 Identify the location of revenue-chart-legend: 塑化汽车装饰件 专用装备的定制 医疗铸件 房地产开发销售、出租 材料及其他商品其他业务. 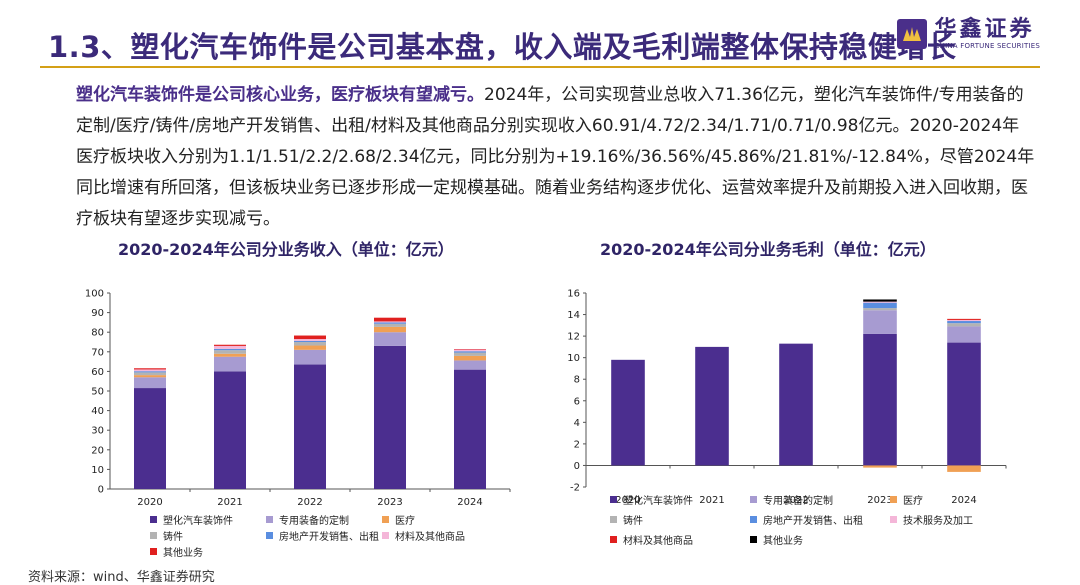
(330, 536).